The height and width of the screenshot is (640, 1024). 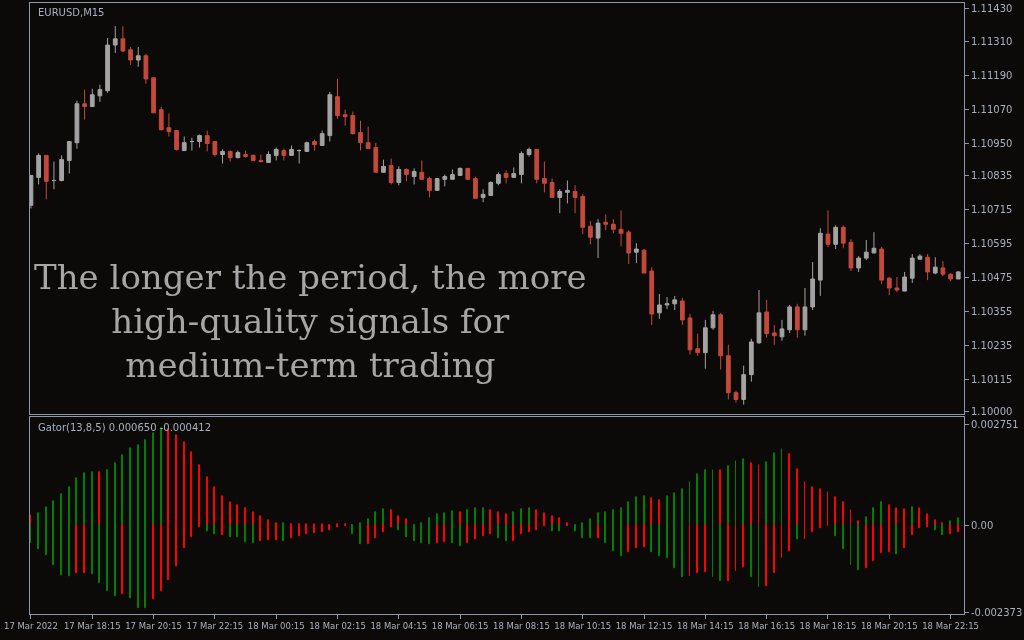 I want to click on x-tick-label: 18 Mar 16:15, so click(x=767, y=626).